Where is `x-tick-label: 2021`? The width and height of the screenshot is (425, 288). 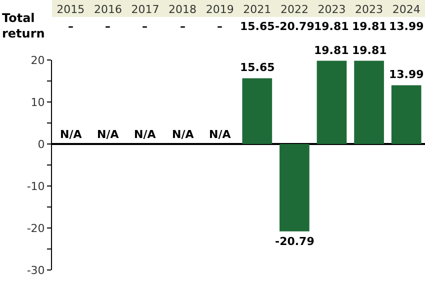 x-tick-label: 2021 is located at coordinates (257, 9).